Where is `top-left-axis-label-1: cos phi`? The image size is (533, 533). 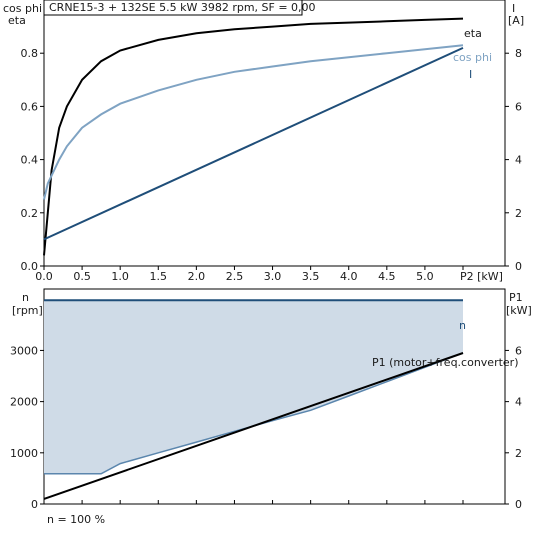
top-left-axis-label-1: cos phi is located at coordinates (22, 8).